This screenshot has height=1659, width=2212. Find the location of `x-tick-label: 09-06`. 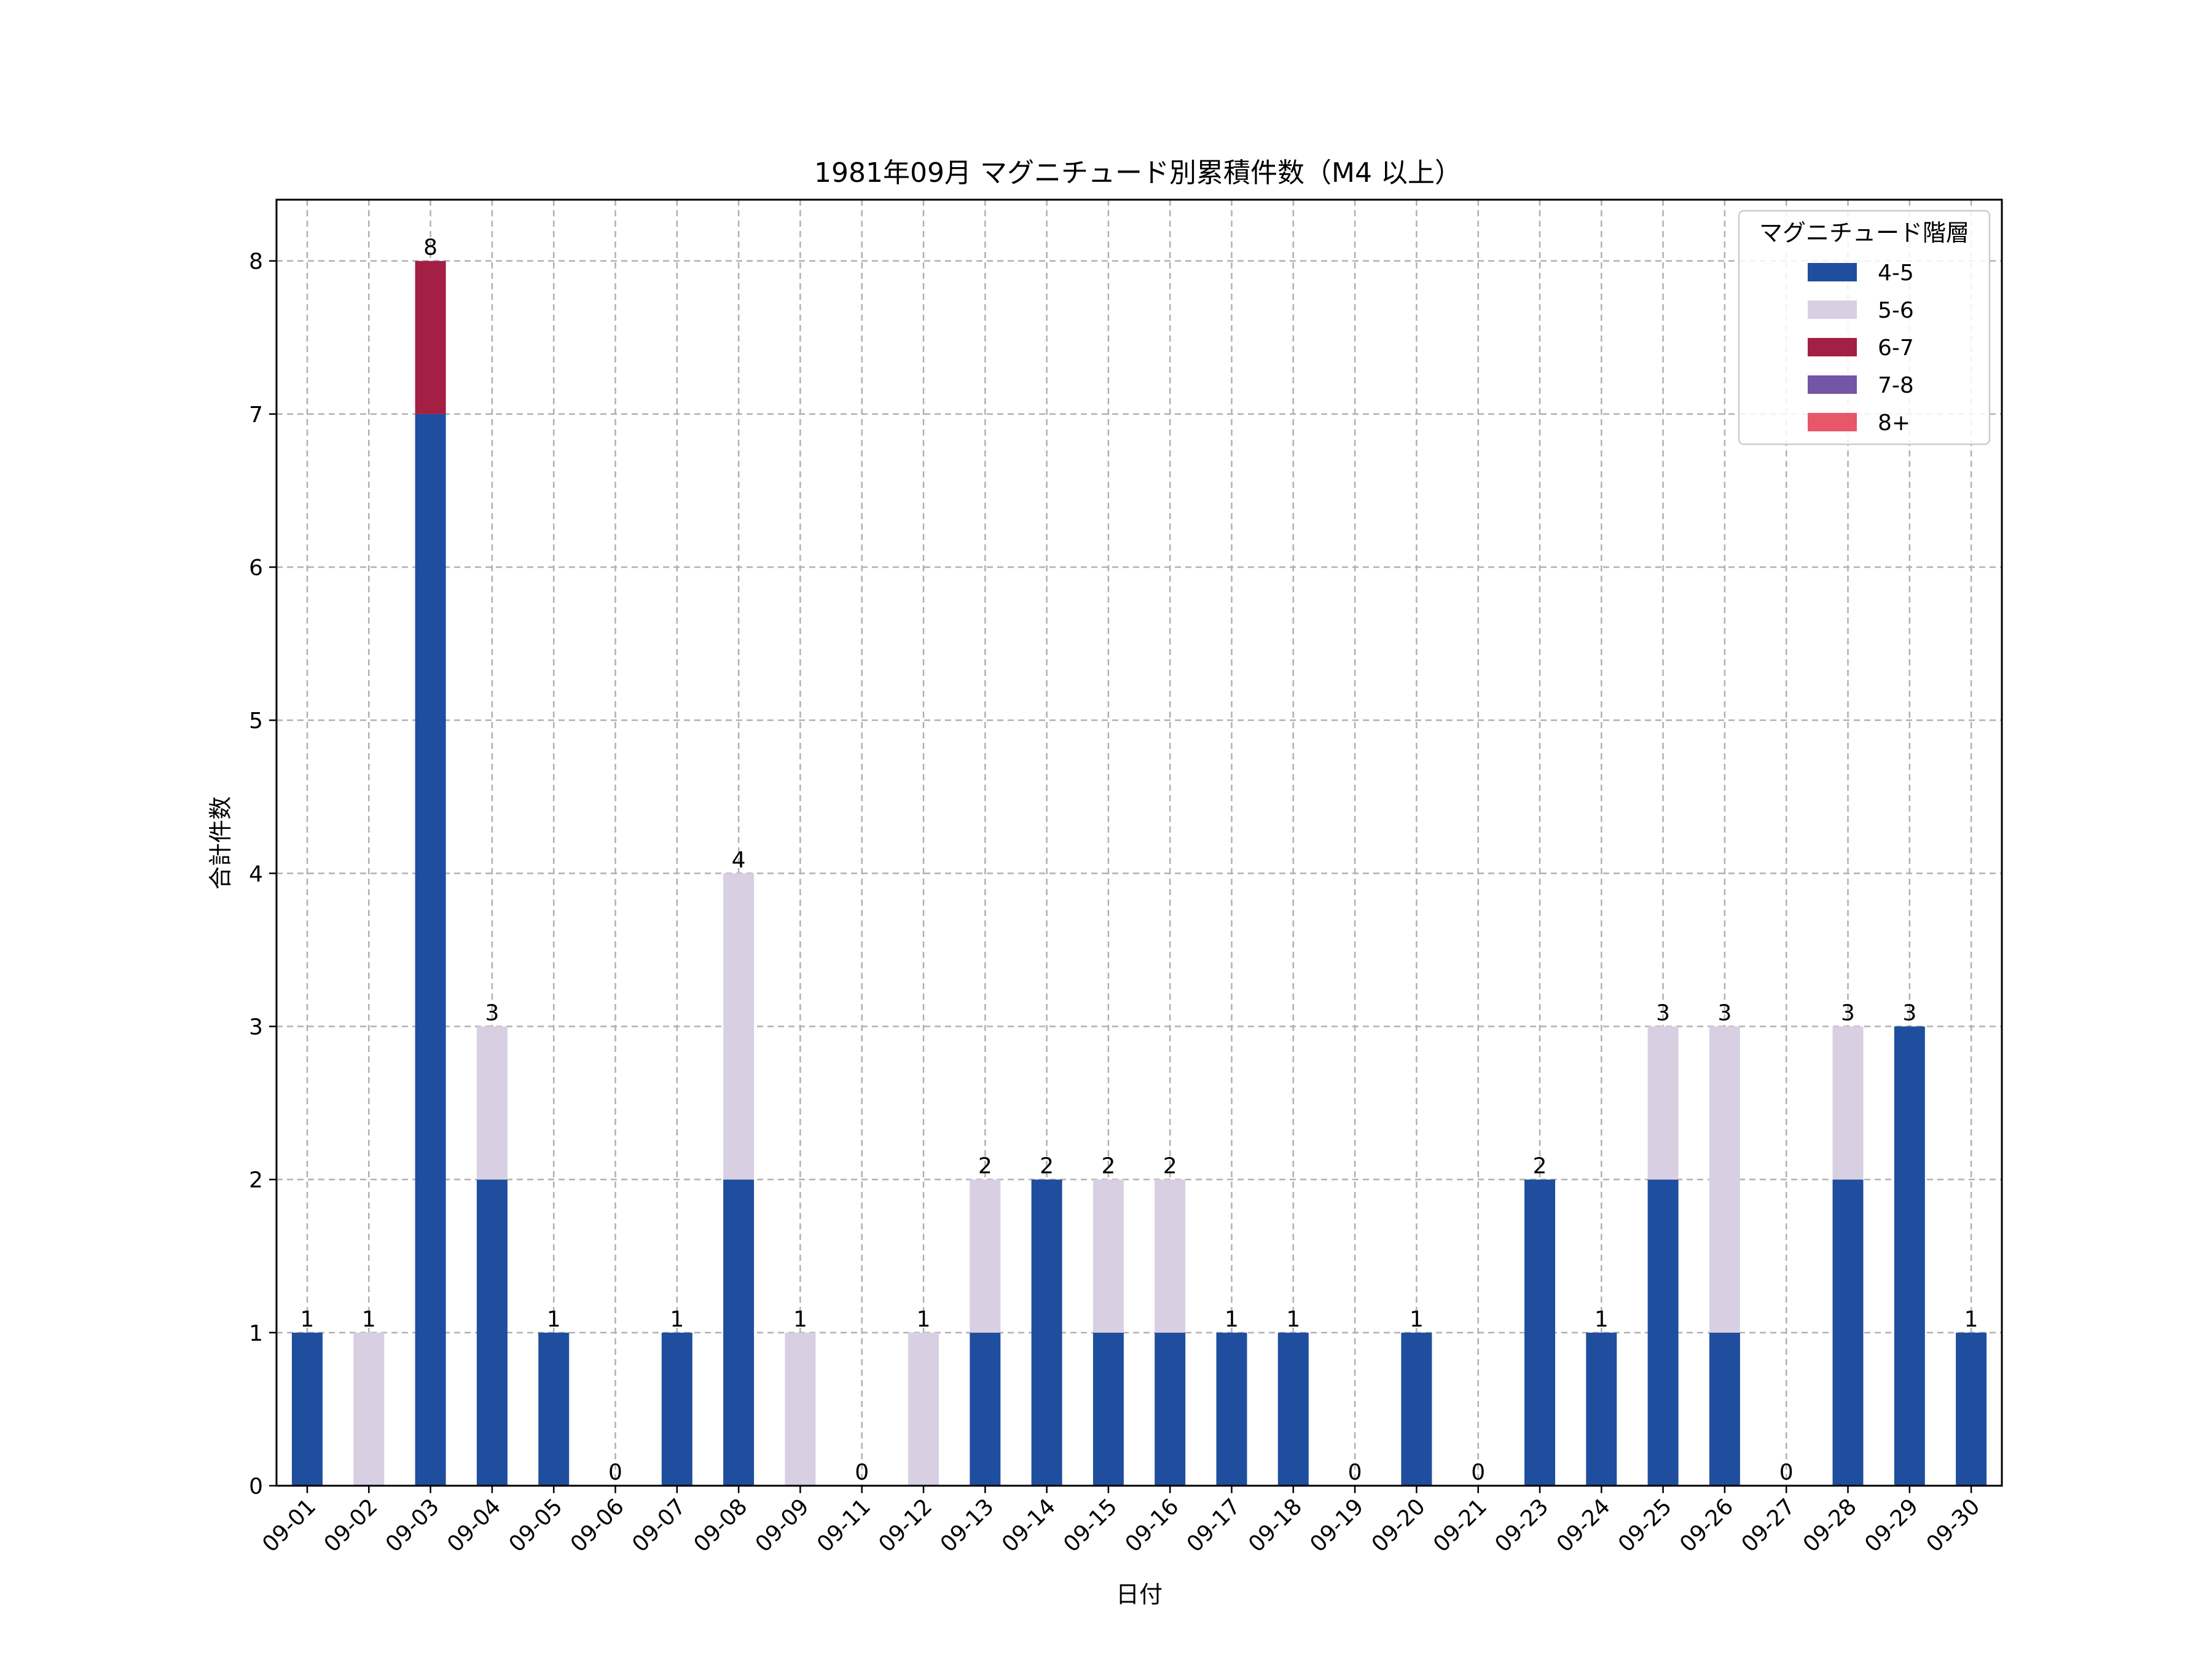

x-tick-label: 09-06 is located at coordinates (597, 1525).